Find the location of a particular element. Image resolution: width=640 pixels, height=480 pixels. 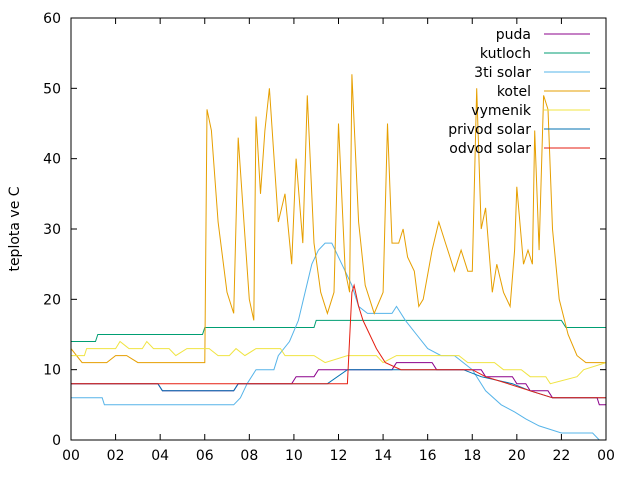

legend-label: privod solar is located at coordinates (489, 130).